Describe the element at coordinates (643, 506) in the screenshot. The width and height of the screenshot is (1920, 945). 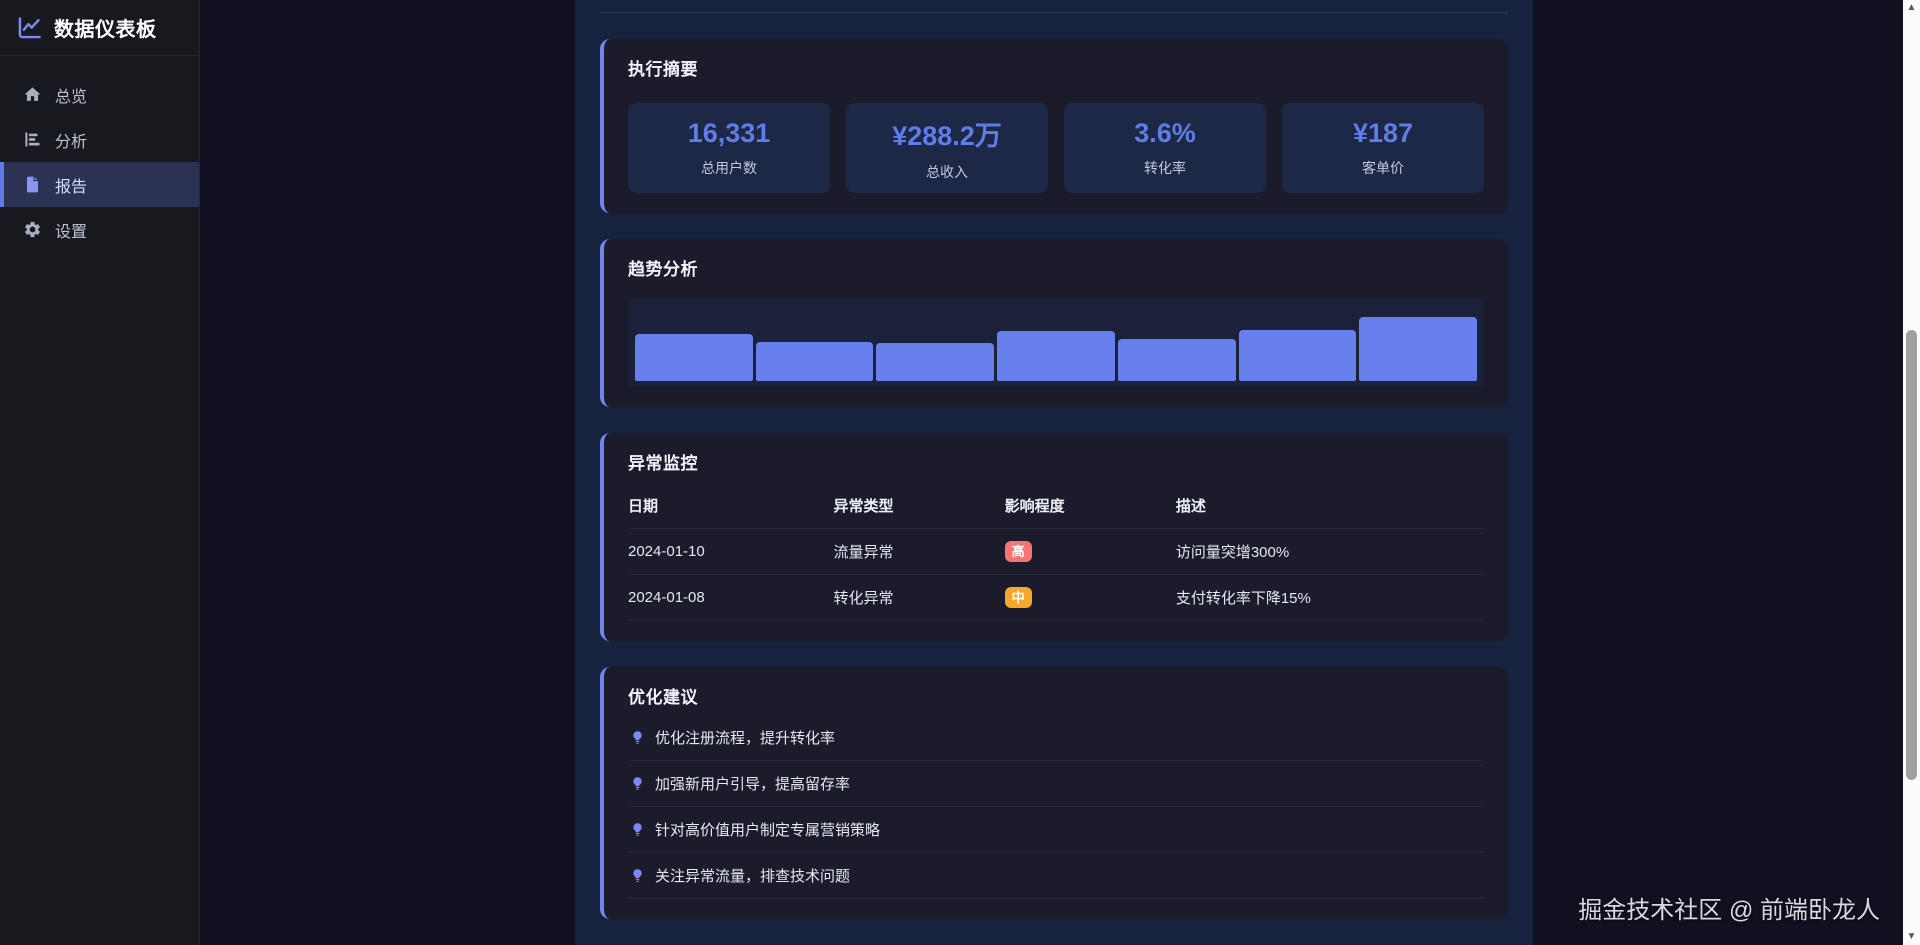
I see `column-header-date: 日期` at that location.